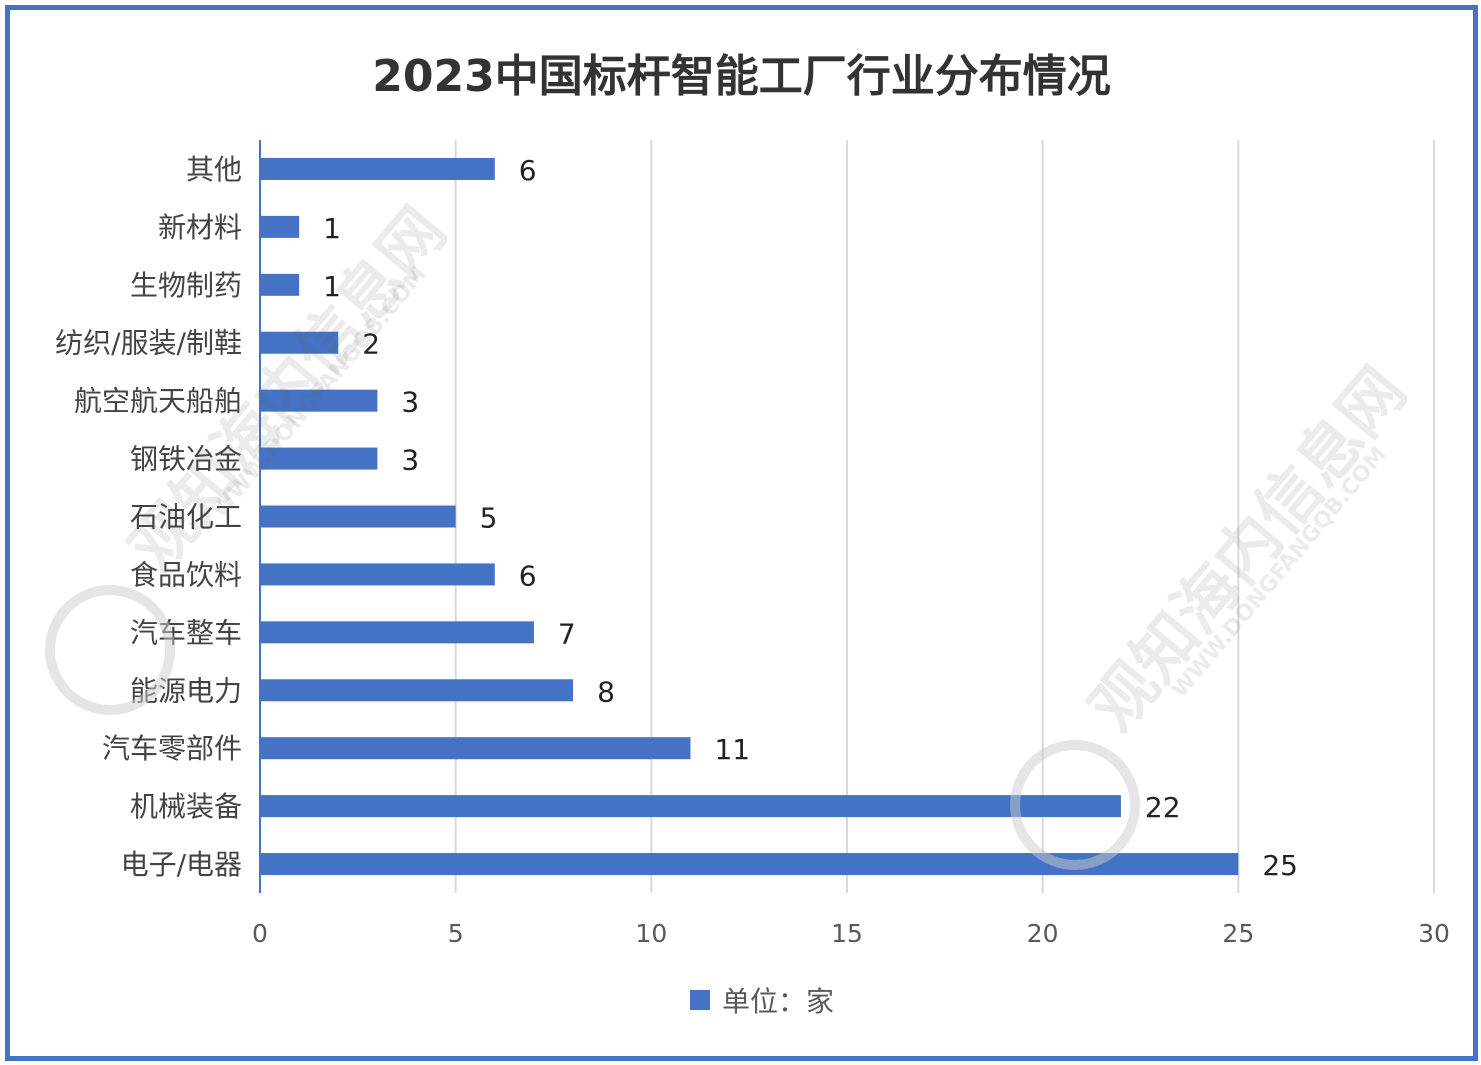  What do you see at coordinates (606, 691) in the screenshot?
I see `data-label-9: 8` at bounding box center [606, 691].